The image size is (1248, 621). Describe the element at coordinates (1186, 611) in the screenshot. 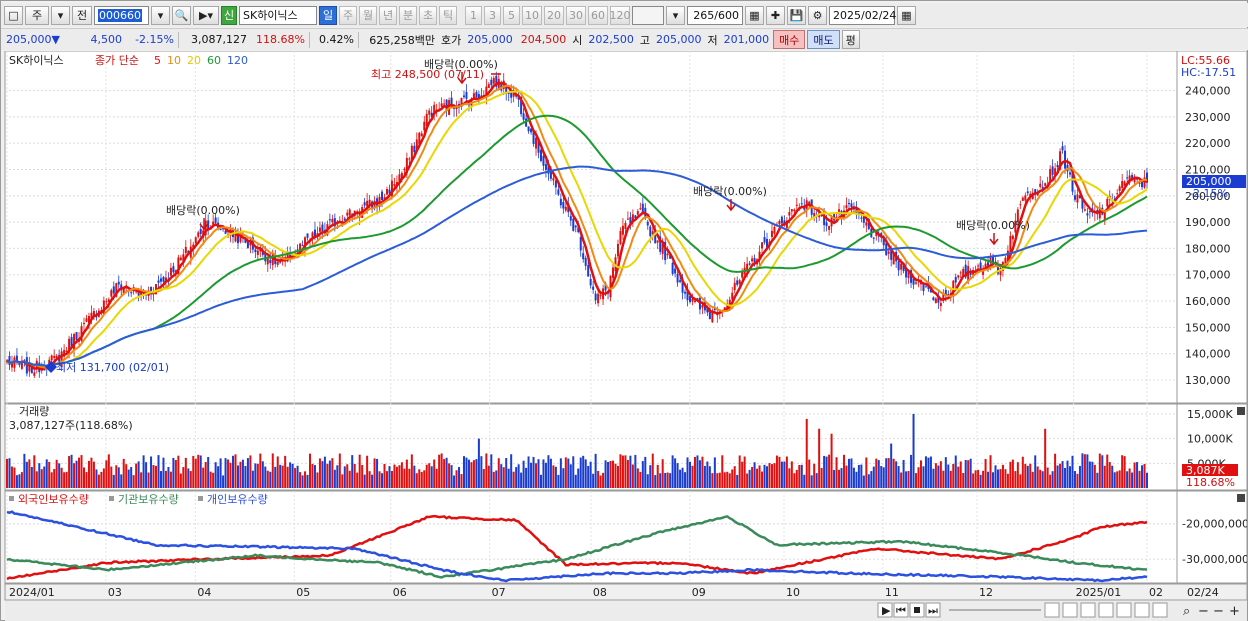

I see `search-icon: ⌕` at that location.